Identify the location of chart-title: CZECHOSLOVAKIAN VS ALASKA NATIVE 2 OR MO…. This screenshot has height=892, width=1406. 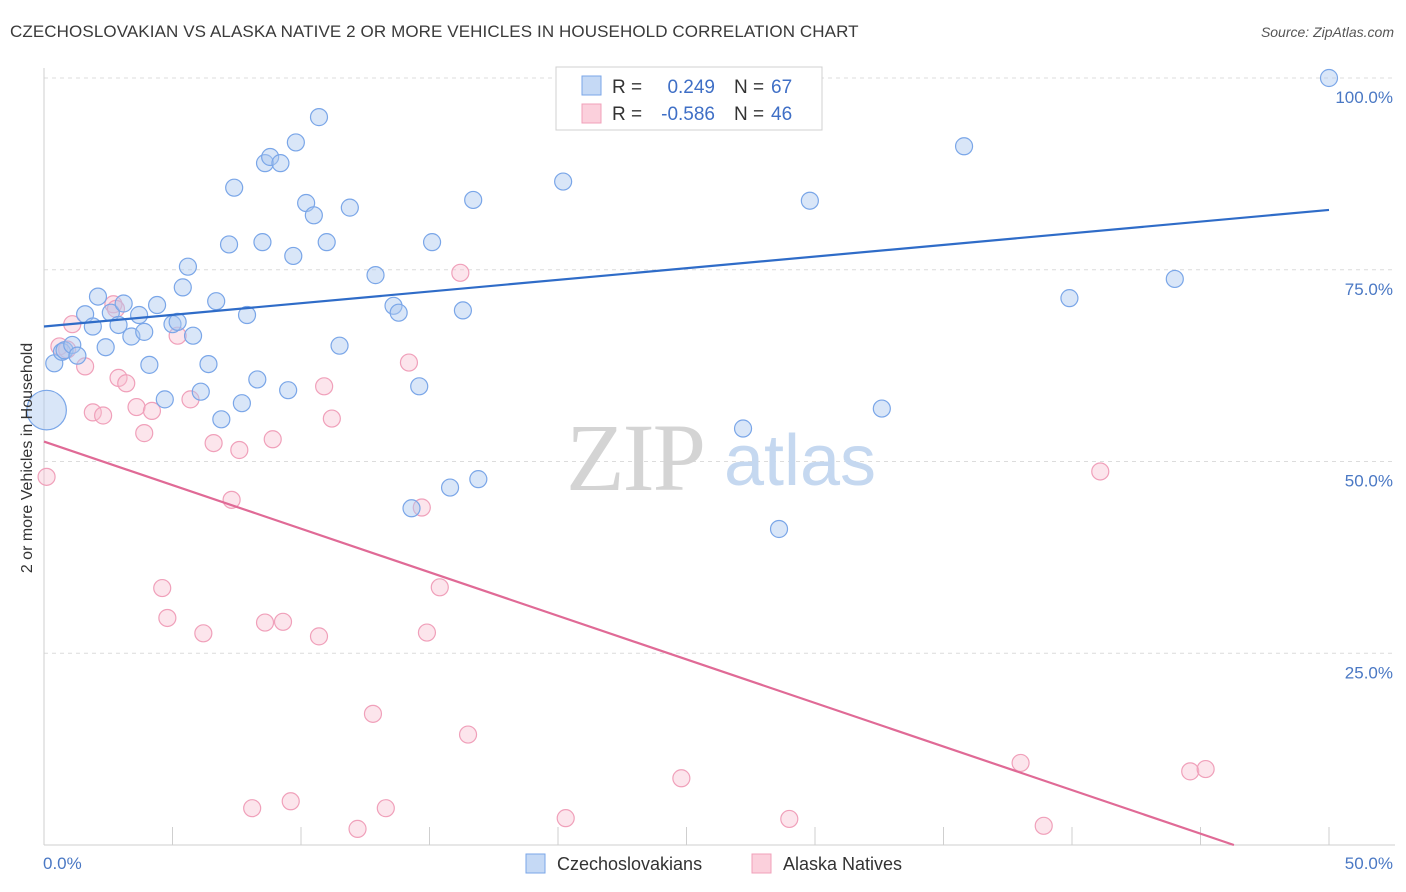
(434, 31).